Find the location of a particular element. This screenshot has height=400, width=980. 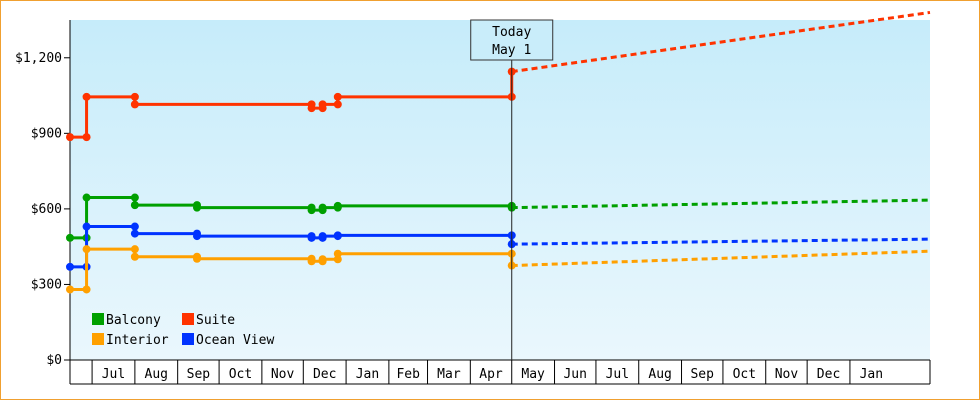

y-tick-label: $300 is located at coordinates (46, 284).